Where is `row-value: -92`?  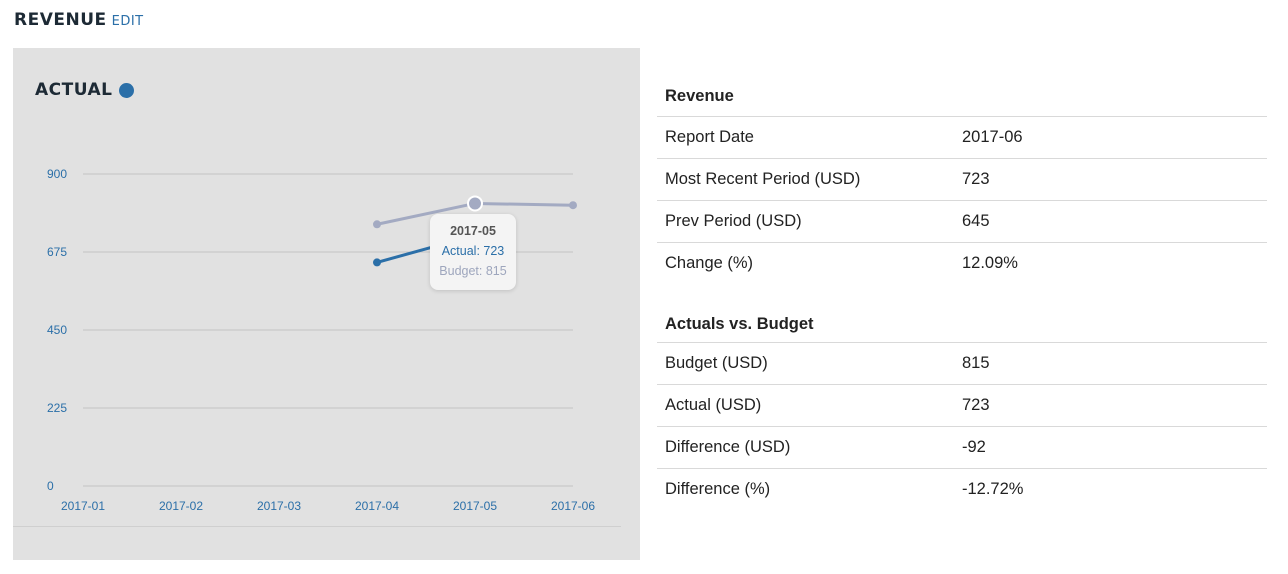
row-value: -92 is located at coordinates (974, 447).